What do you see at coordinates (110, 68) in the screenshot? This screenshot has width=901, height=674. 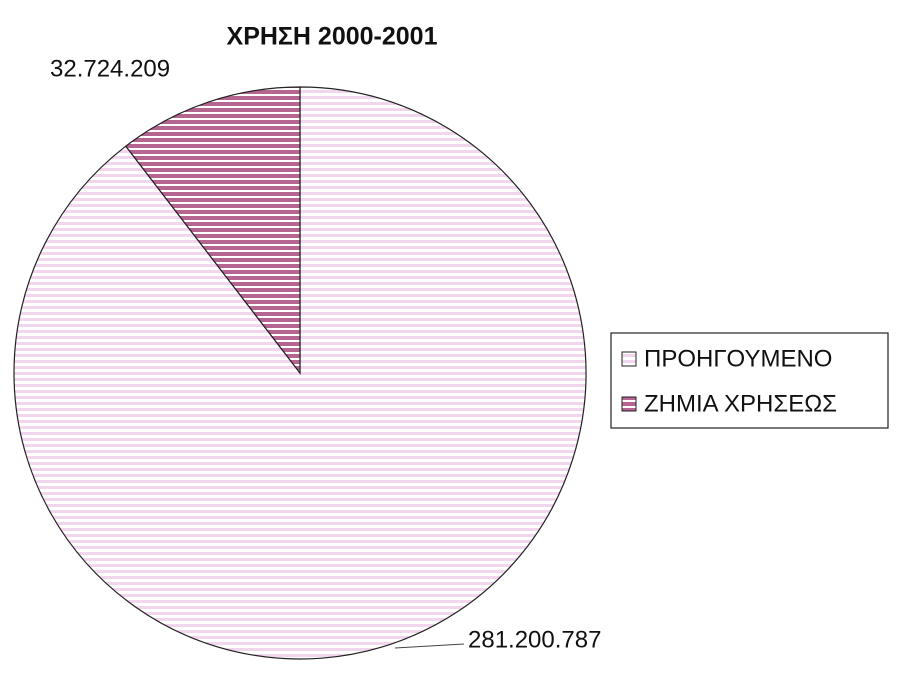 I see `value-label: 32.724.209` at bounding box center [110, 68].